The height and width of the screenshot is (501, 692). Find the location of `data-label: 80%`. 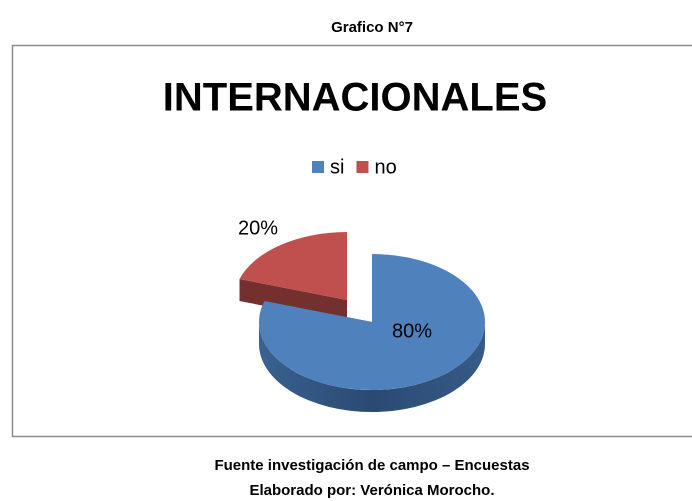

data-label: 80% is located at coordinates (412, 331).